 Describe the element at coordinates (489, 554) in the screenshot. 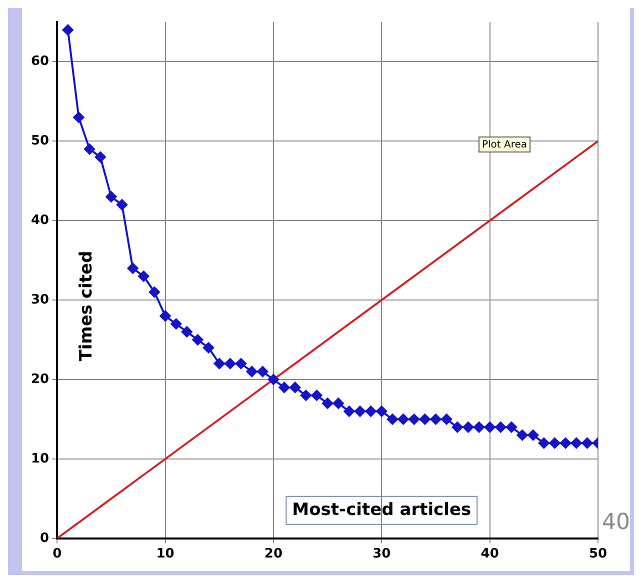

I see `x-tick-label: 40` at that location.